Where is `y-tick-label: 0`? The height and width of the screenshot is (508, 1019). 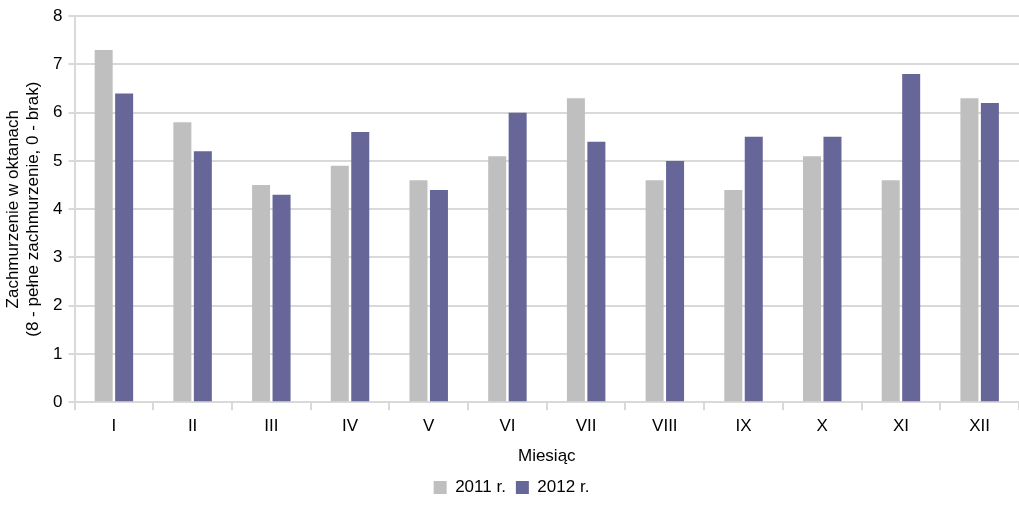
y-tick-label: 0 is located at coordinates (58, 401).